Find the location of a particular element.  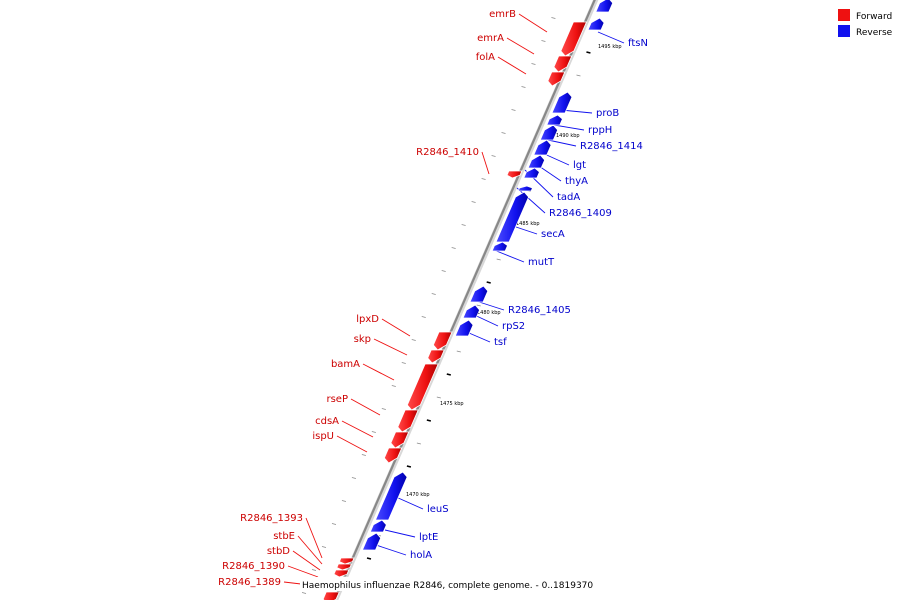

forward-gene-label-skp: skp is located at coordinates (362, 339).